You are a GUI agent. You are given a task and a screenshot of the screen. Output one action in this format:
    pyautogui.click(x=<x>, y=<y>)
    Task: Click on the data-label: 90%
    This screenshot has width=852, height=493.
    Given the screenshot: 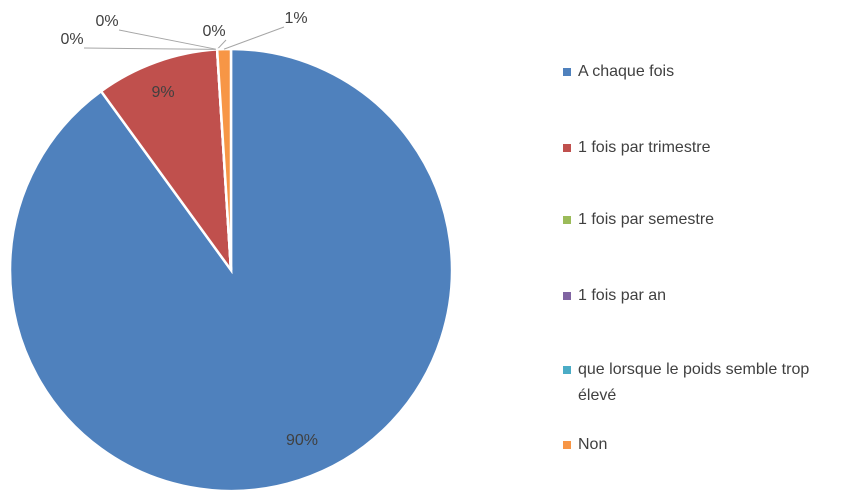 What is the action you would take?
    pyautogui.click(x=302, y=440)
    